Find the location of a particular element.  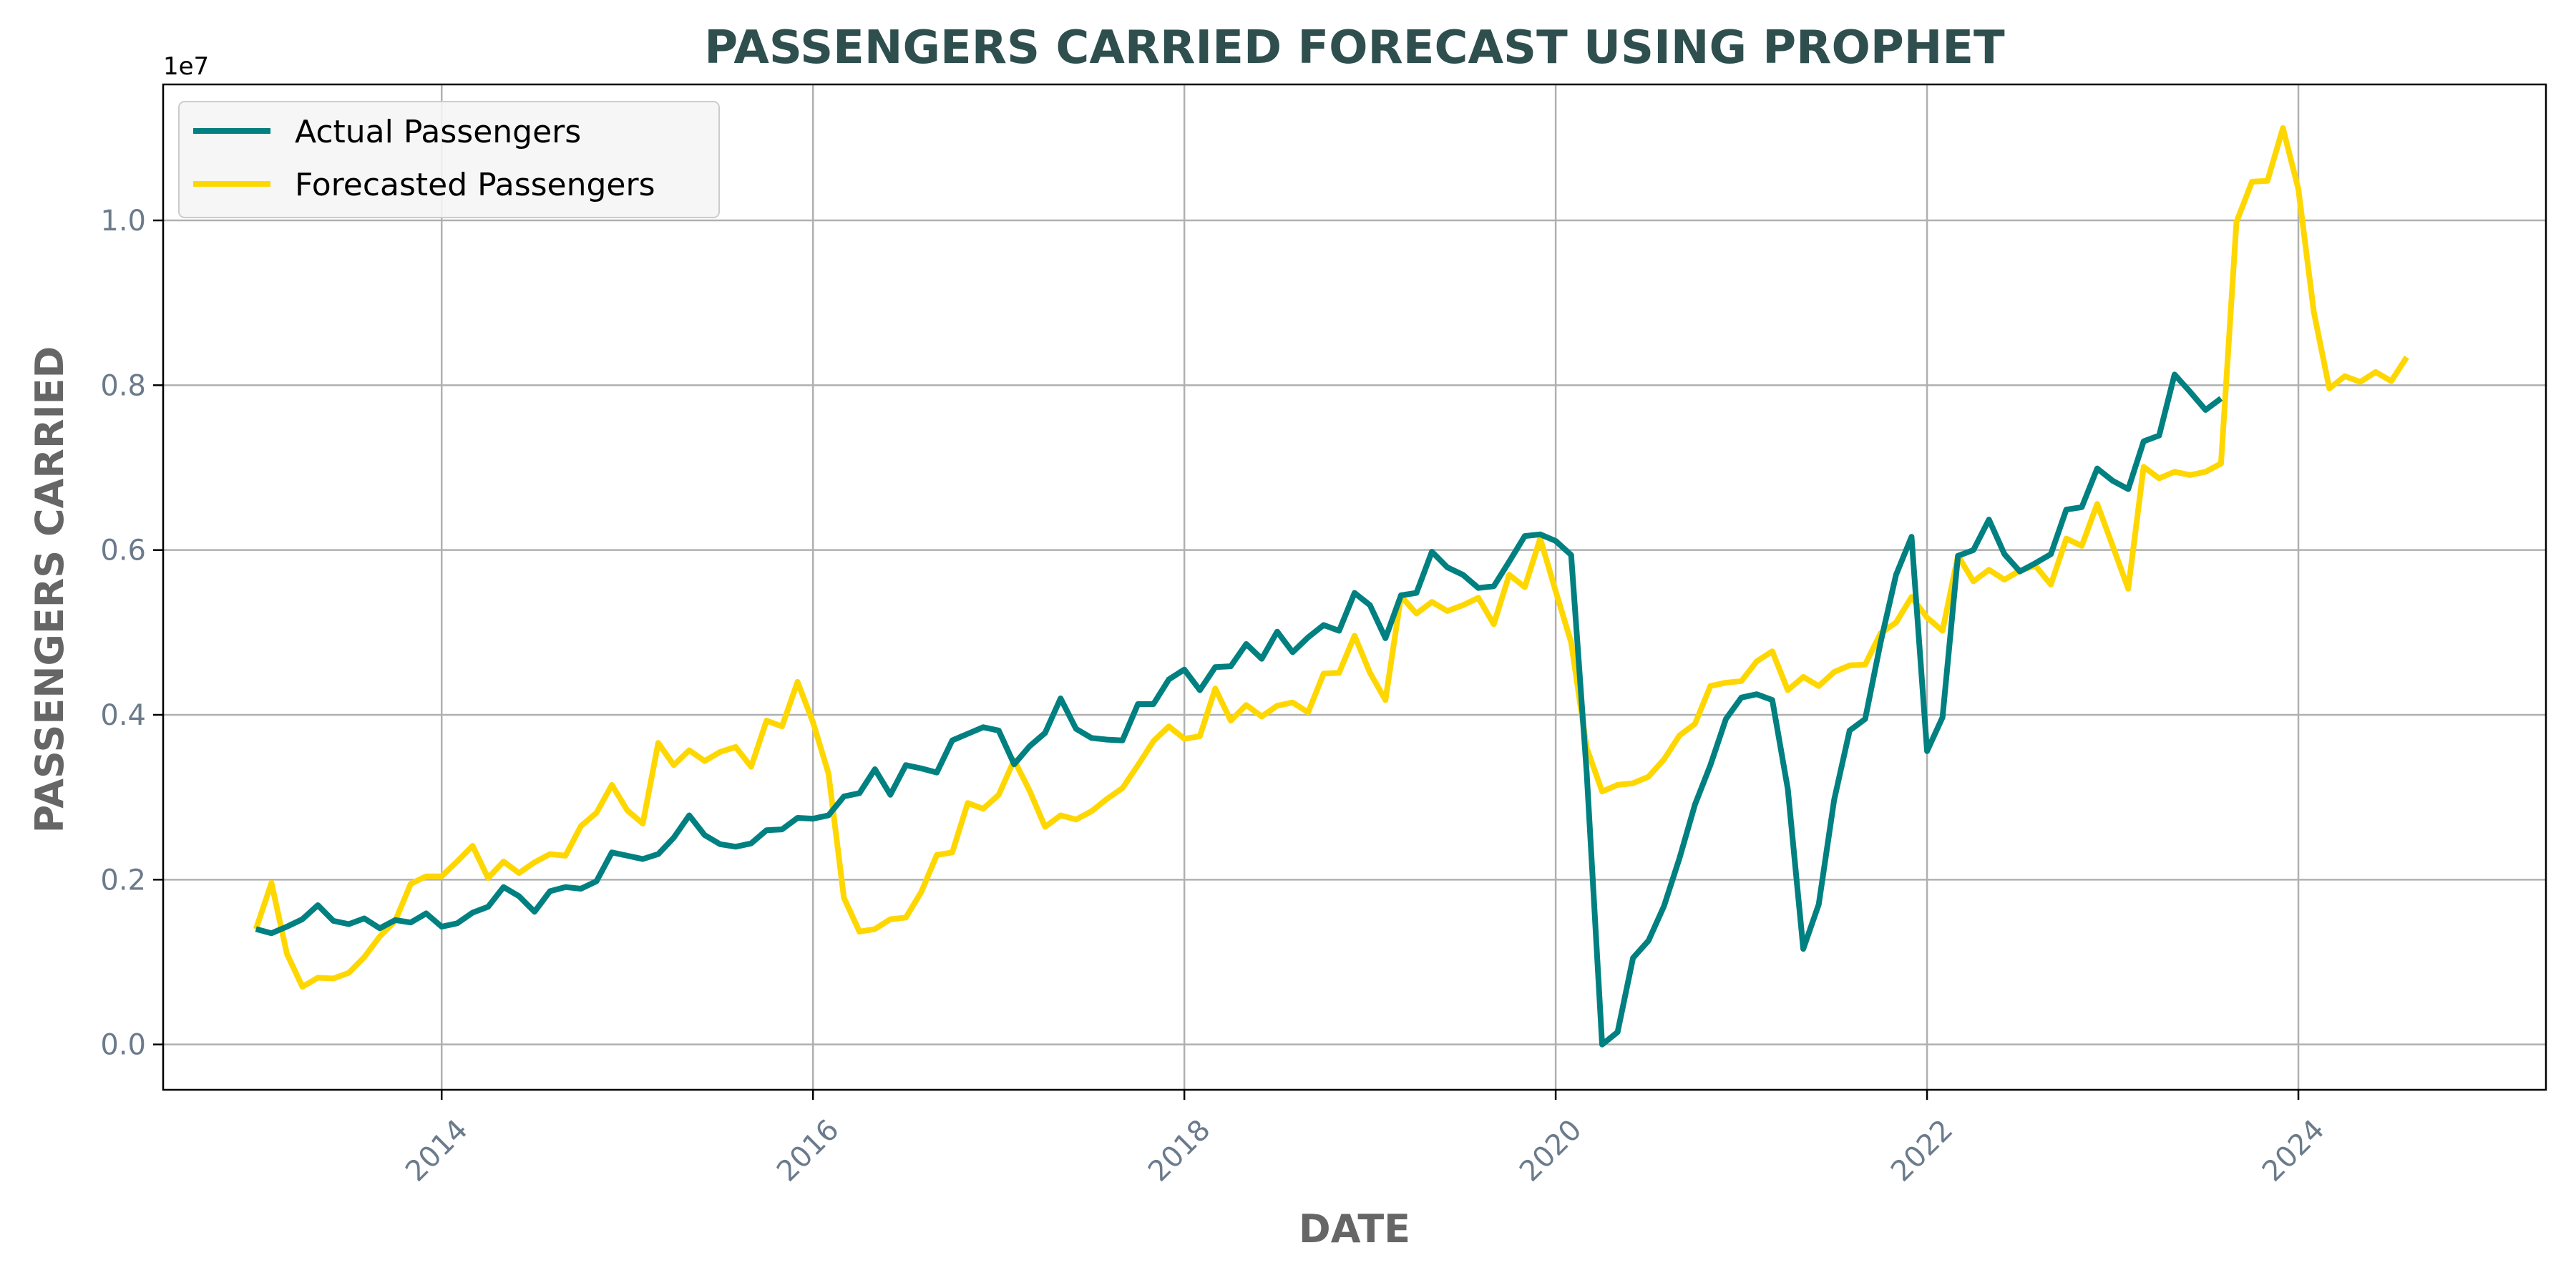

y-tick-label: 1.0 is located at coordinates (123, 221).